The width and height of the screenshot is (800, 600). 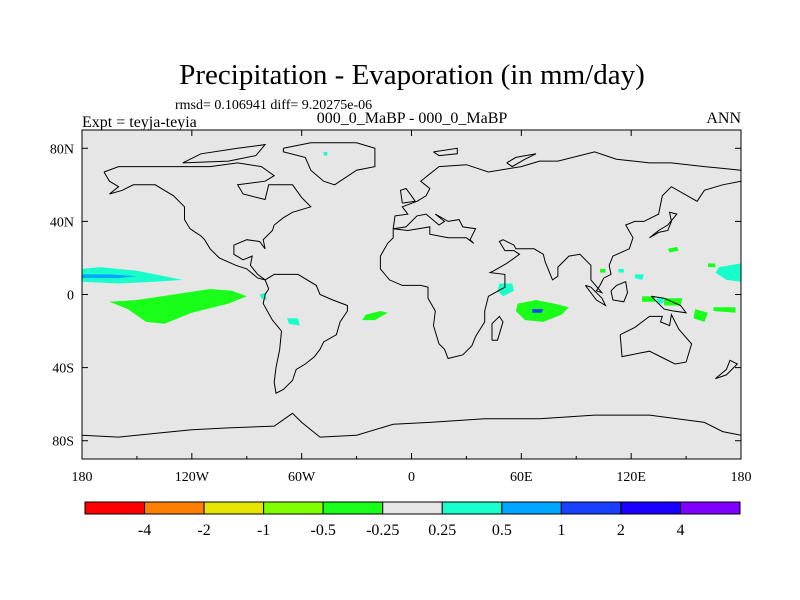 I want to click on coastline-borneo, so click(x=619, y=292).